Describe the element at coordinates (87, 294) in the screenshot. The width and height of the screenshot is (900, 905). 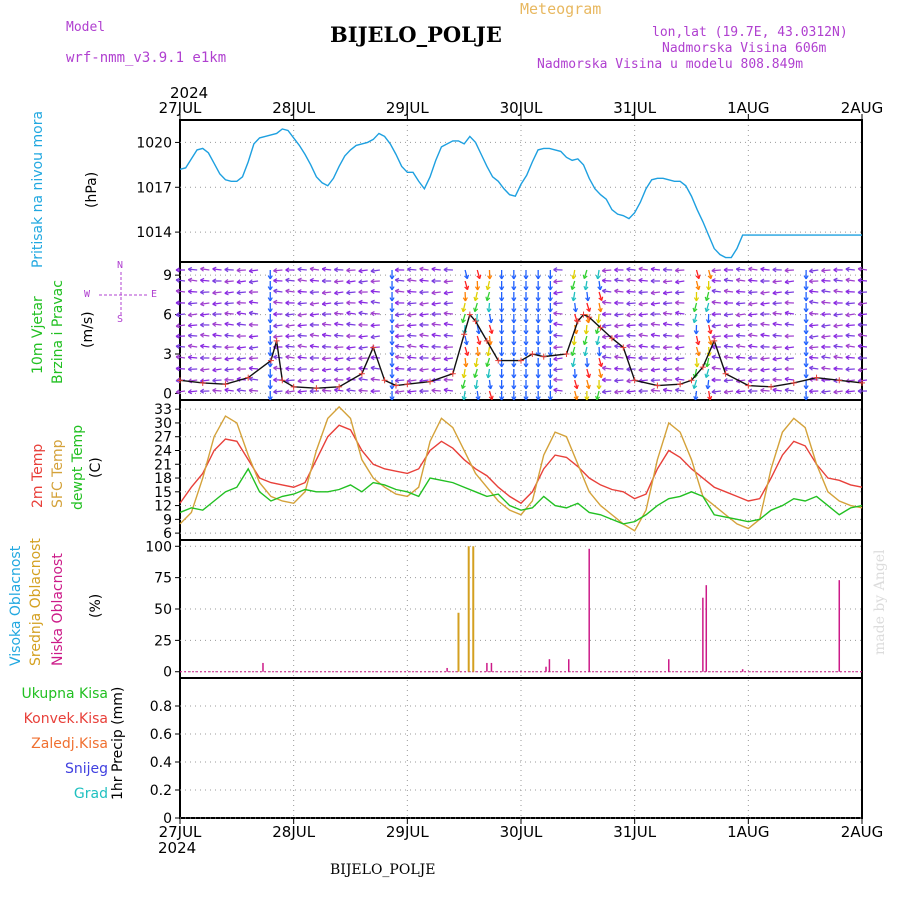
I see `compass-w: W` at that location.